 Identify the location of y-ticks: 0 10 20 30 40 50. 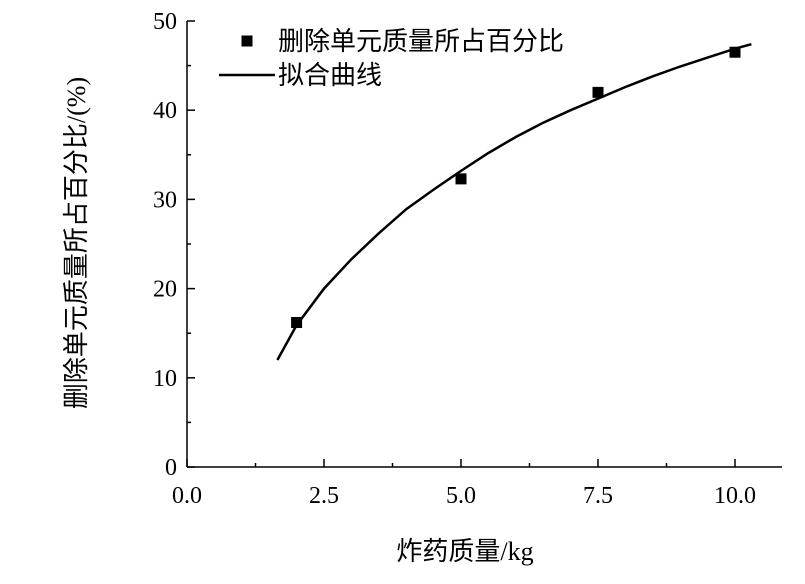
(174, 245).